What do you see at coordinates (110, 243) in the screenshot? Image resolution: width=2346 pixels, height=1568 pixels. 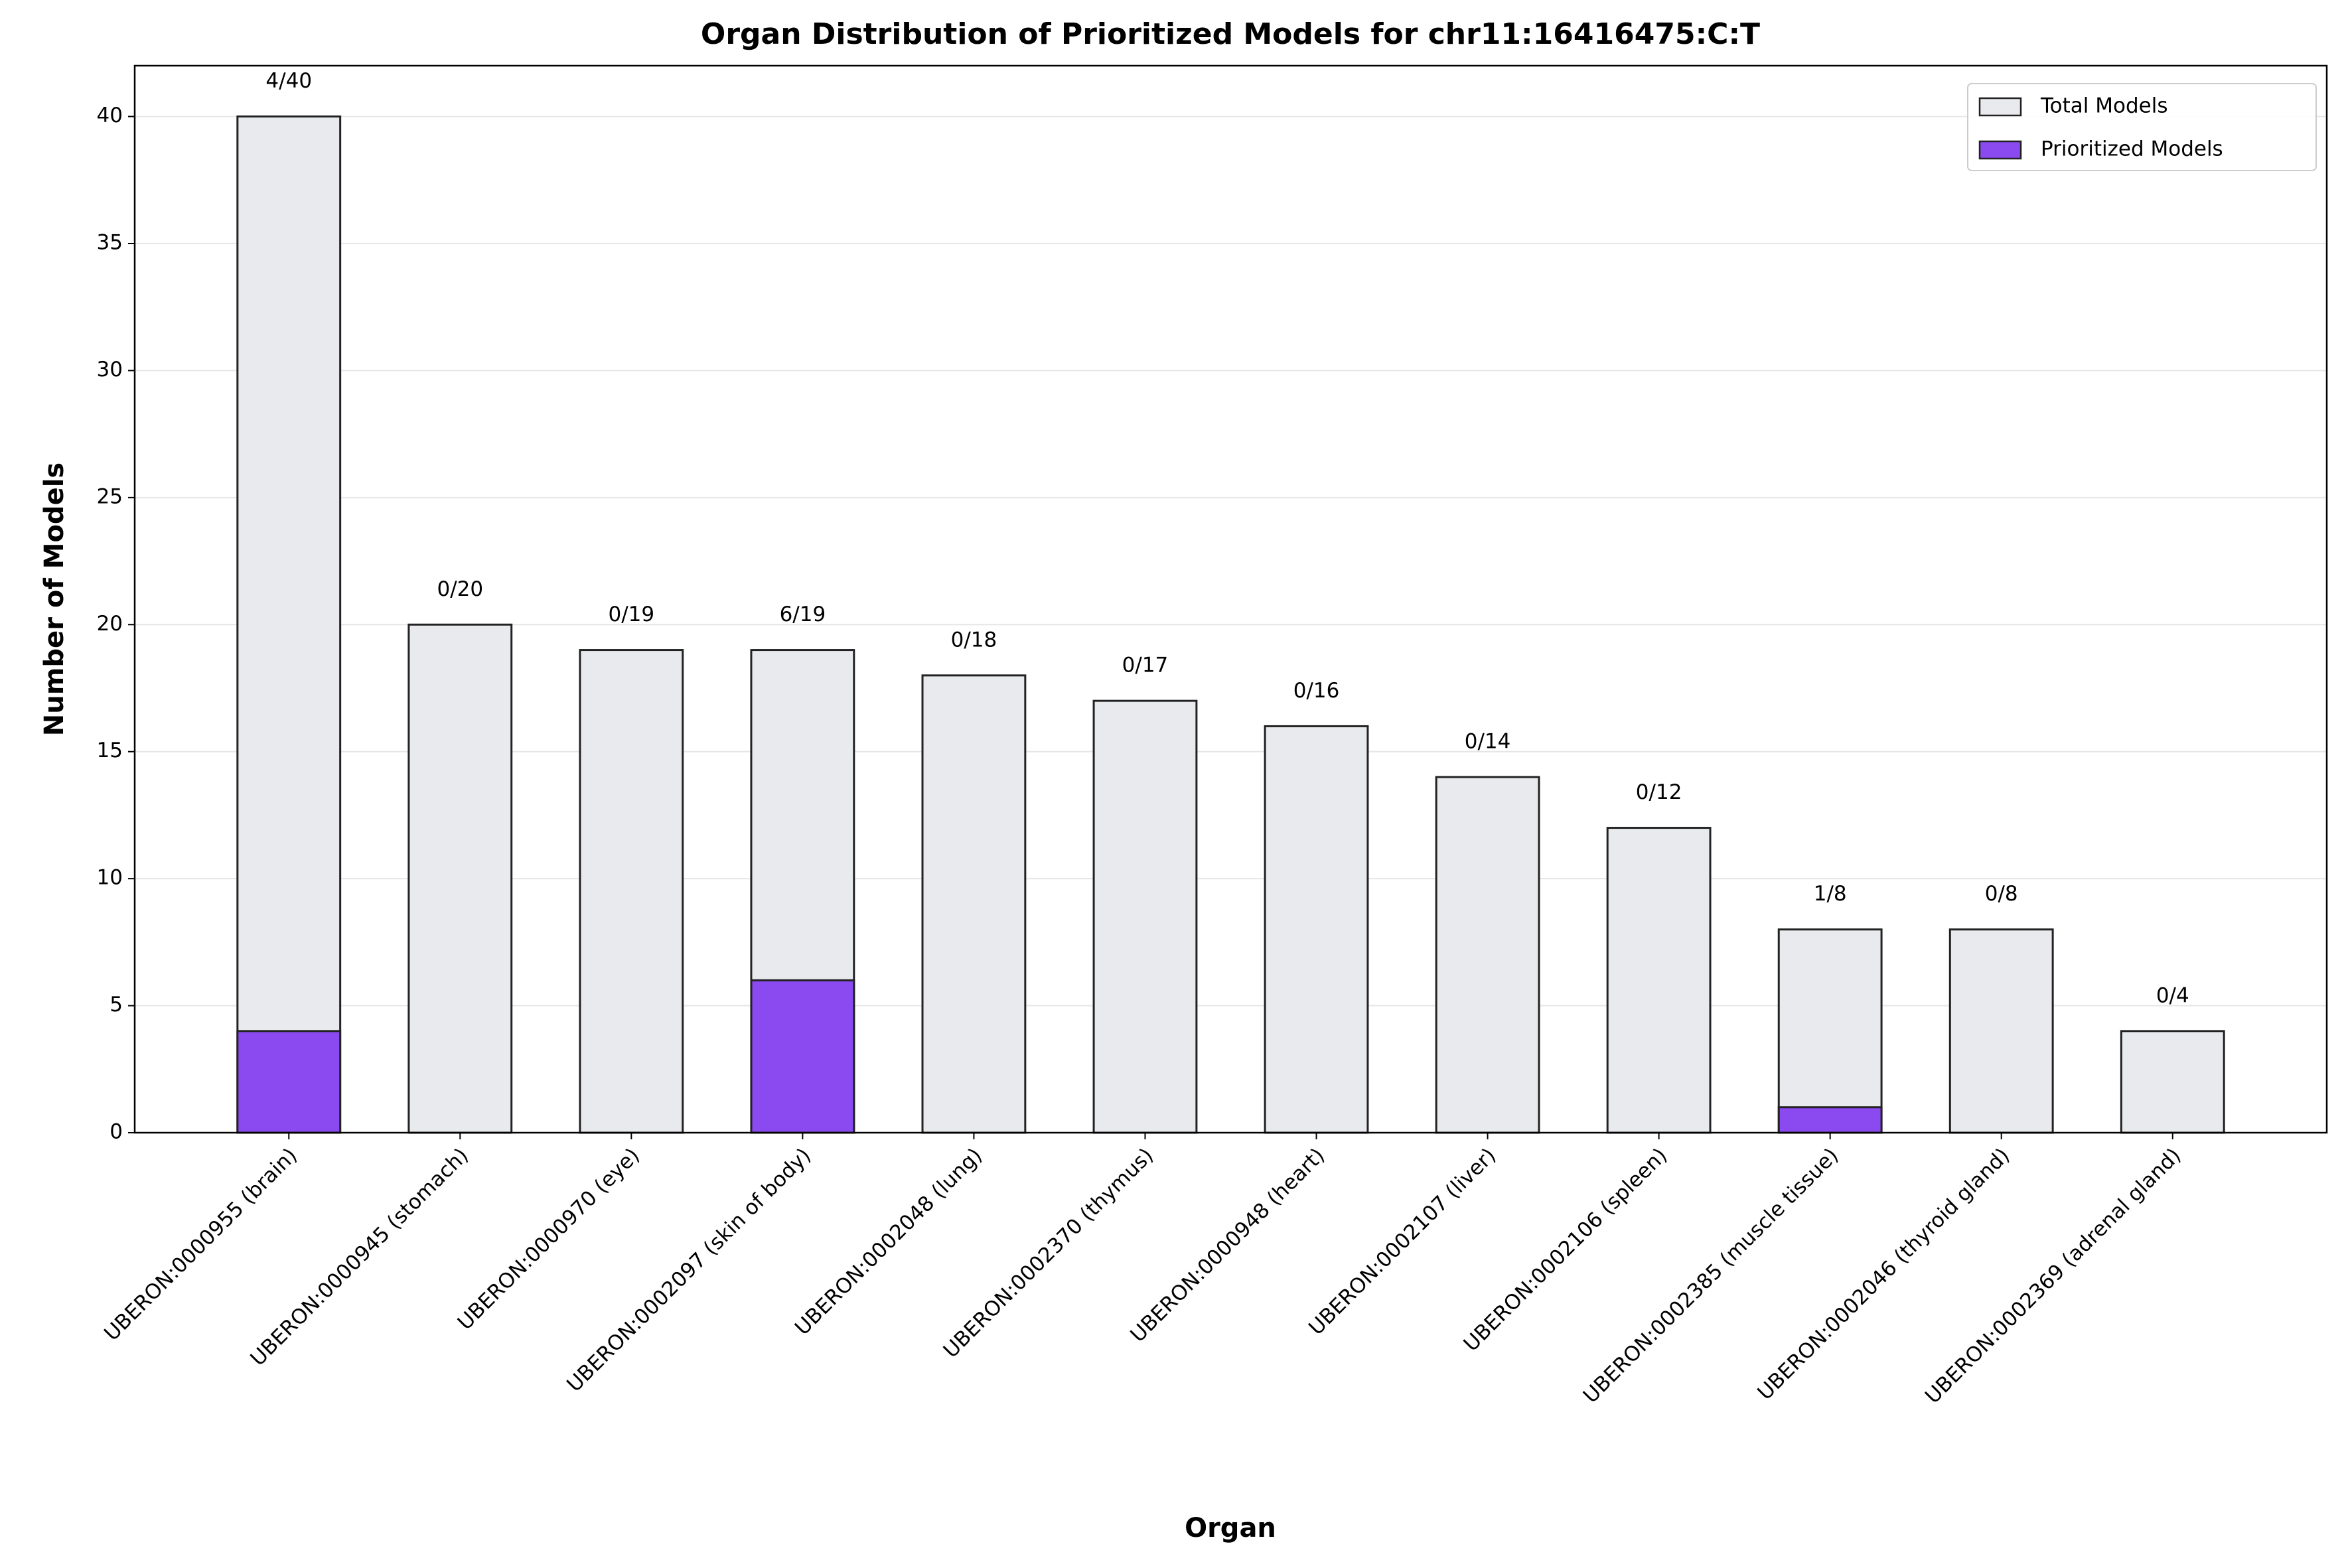 I see `y-tick-label: 35` at bounding box center [110, 243].